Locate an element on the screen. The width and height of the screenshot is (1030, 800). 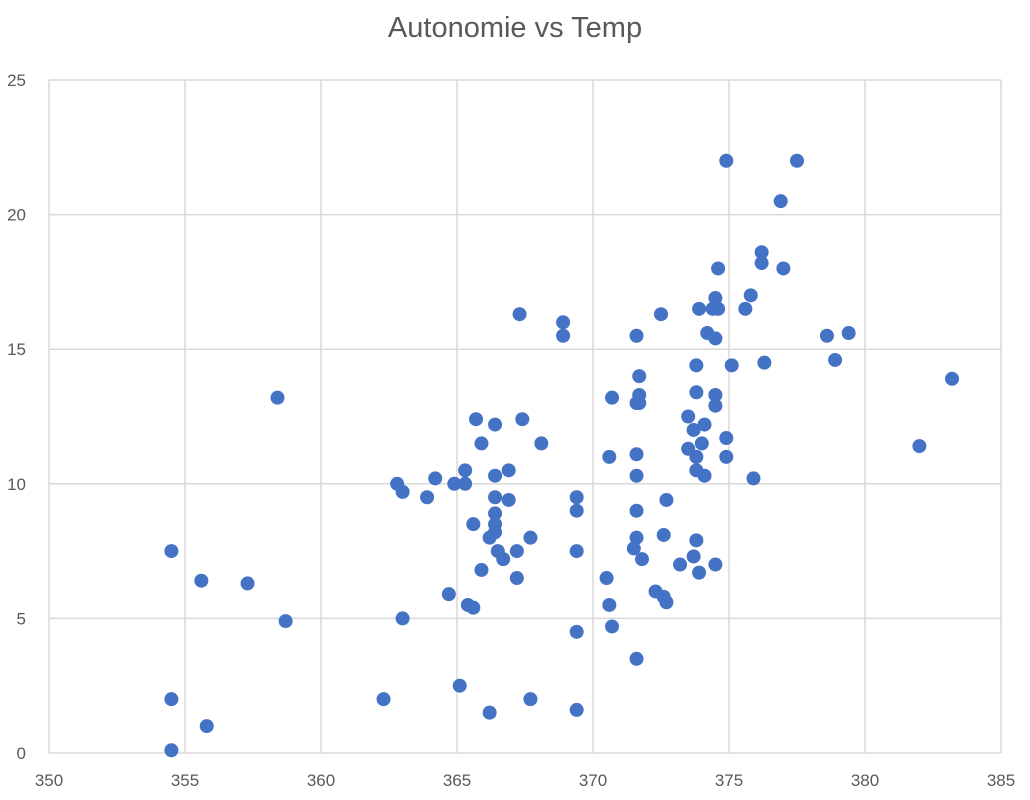
y-tick-label: 25 is located at coordinates (16, 80).